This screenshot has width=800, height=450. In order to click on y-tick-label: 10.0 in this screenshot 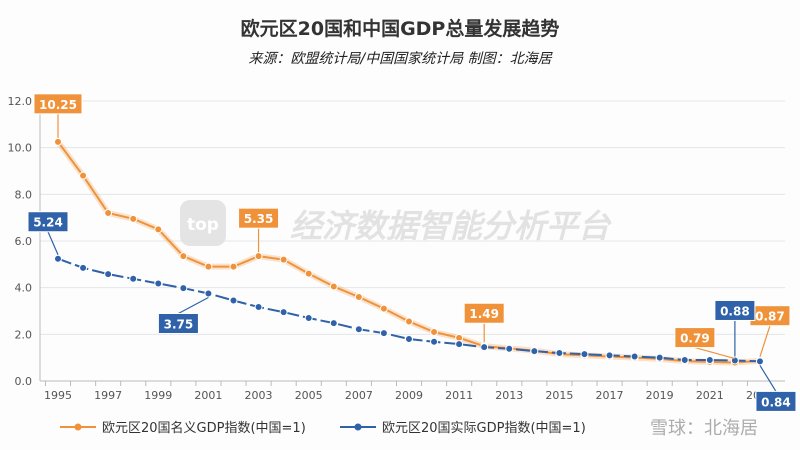, I will do `click(20, 148)`.